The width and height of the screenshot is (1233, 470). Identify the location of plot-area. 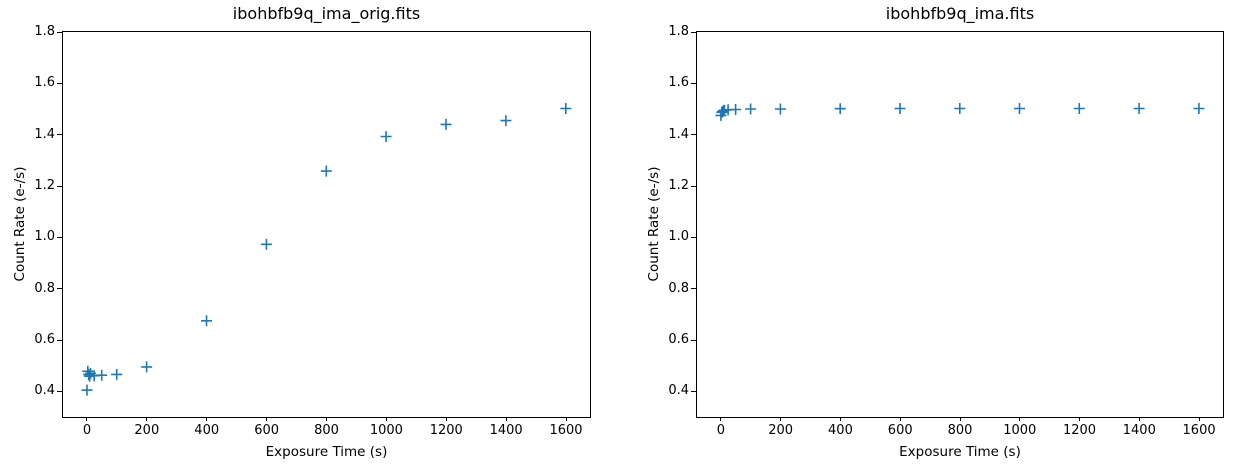
(960, 112).